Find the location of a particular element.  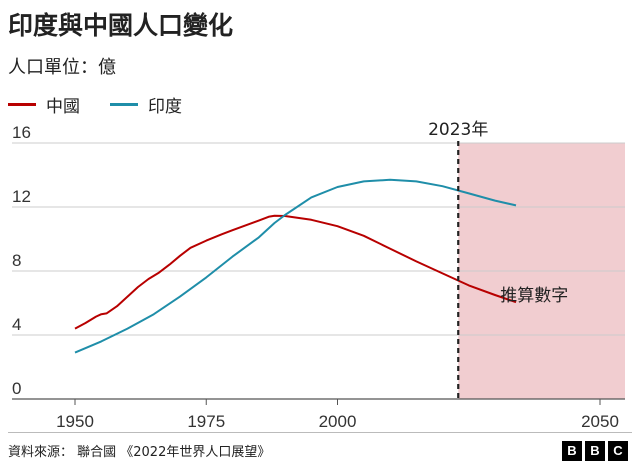

projection-region-label: 推算數字 is located at coordinates (534, 296).